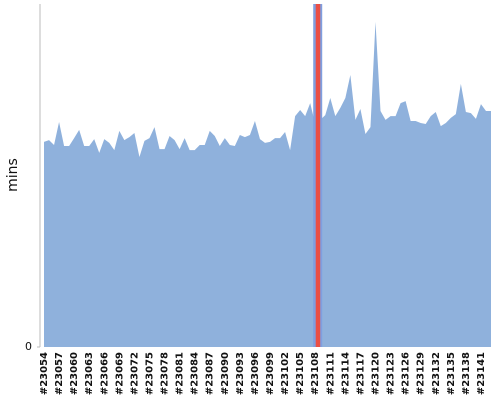 The image size is (500, 404). Describe the element at coordinates (315, 373) in the screenshot. I see `x-tick-label: #23108` at that location.